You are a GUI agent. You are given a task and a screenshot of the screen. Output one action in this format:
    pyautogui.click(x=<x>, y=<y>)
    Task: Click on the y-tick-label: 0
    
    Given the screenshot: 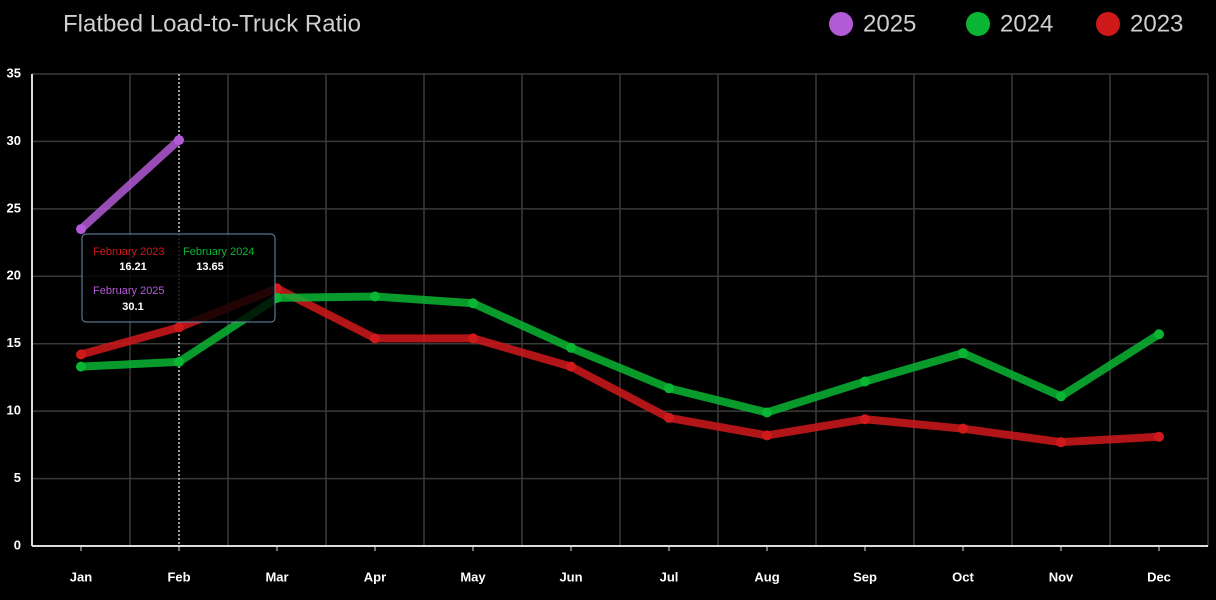 What is the action you would take?
    pyautogui.click(x=17, y=544)
    